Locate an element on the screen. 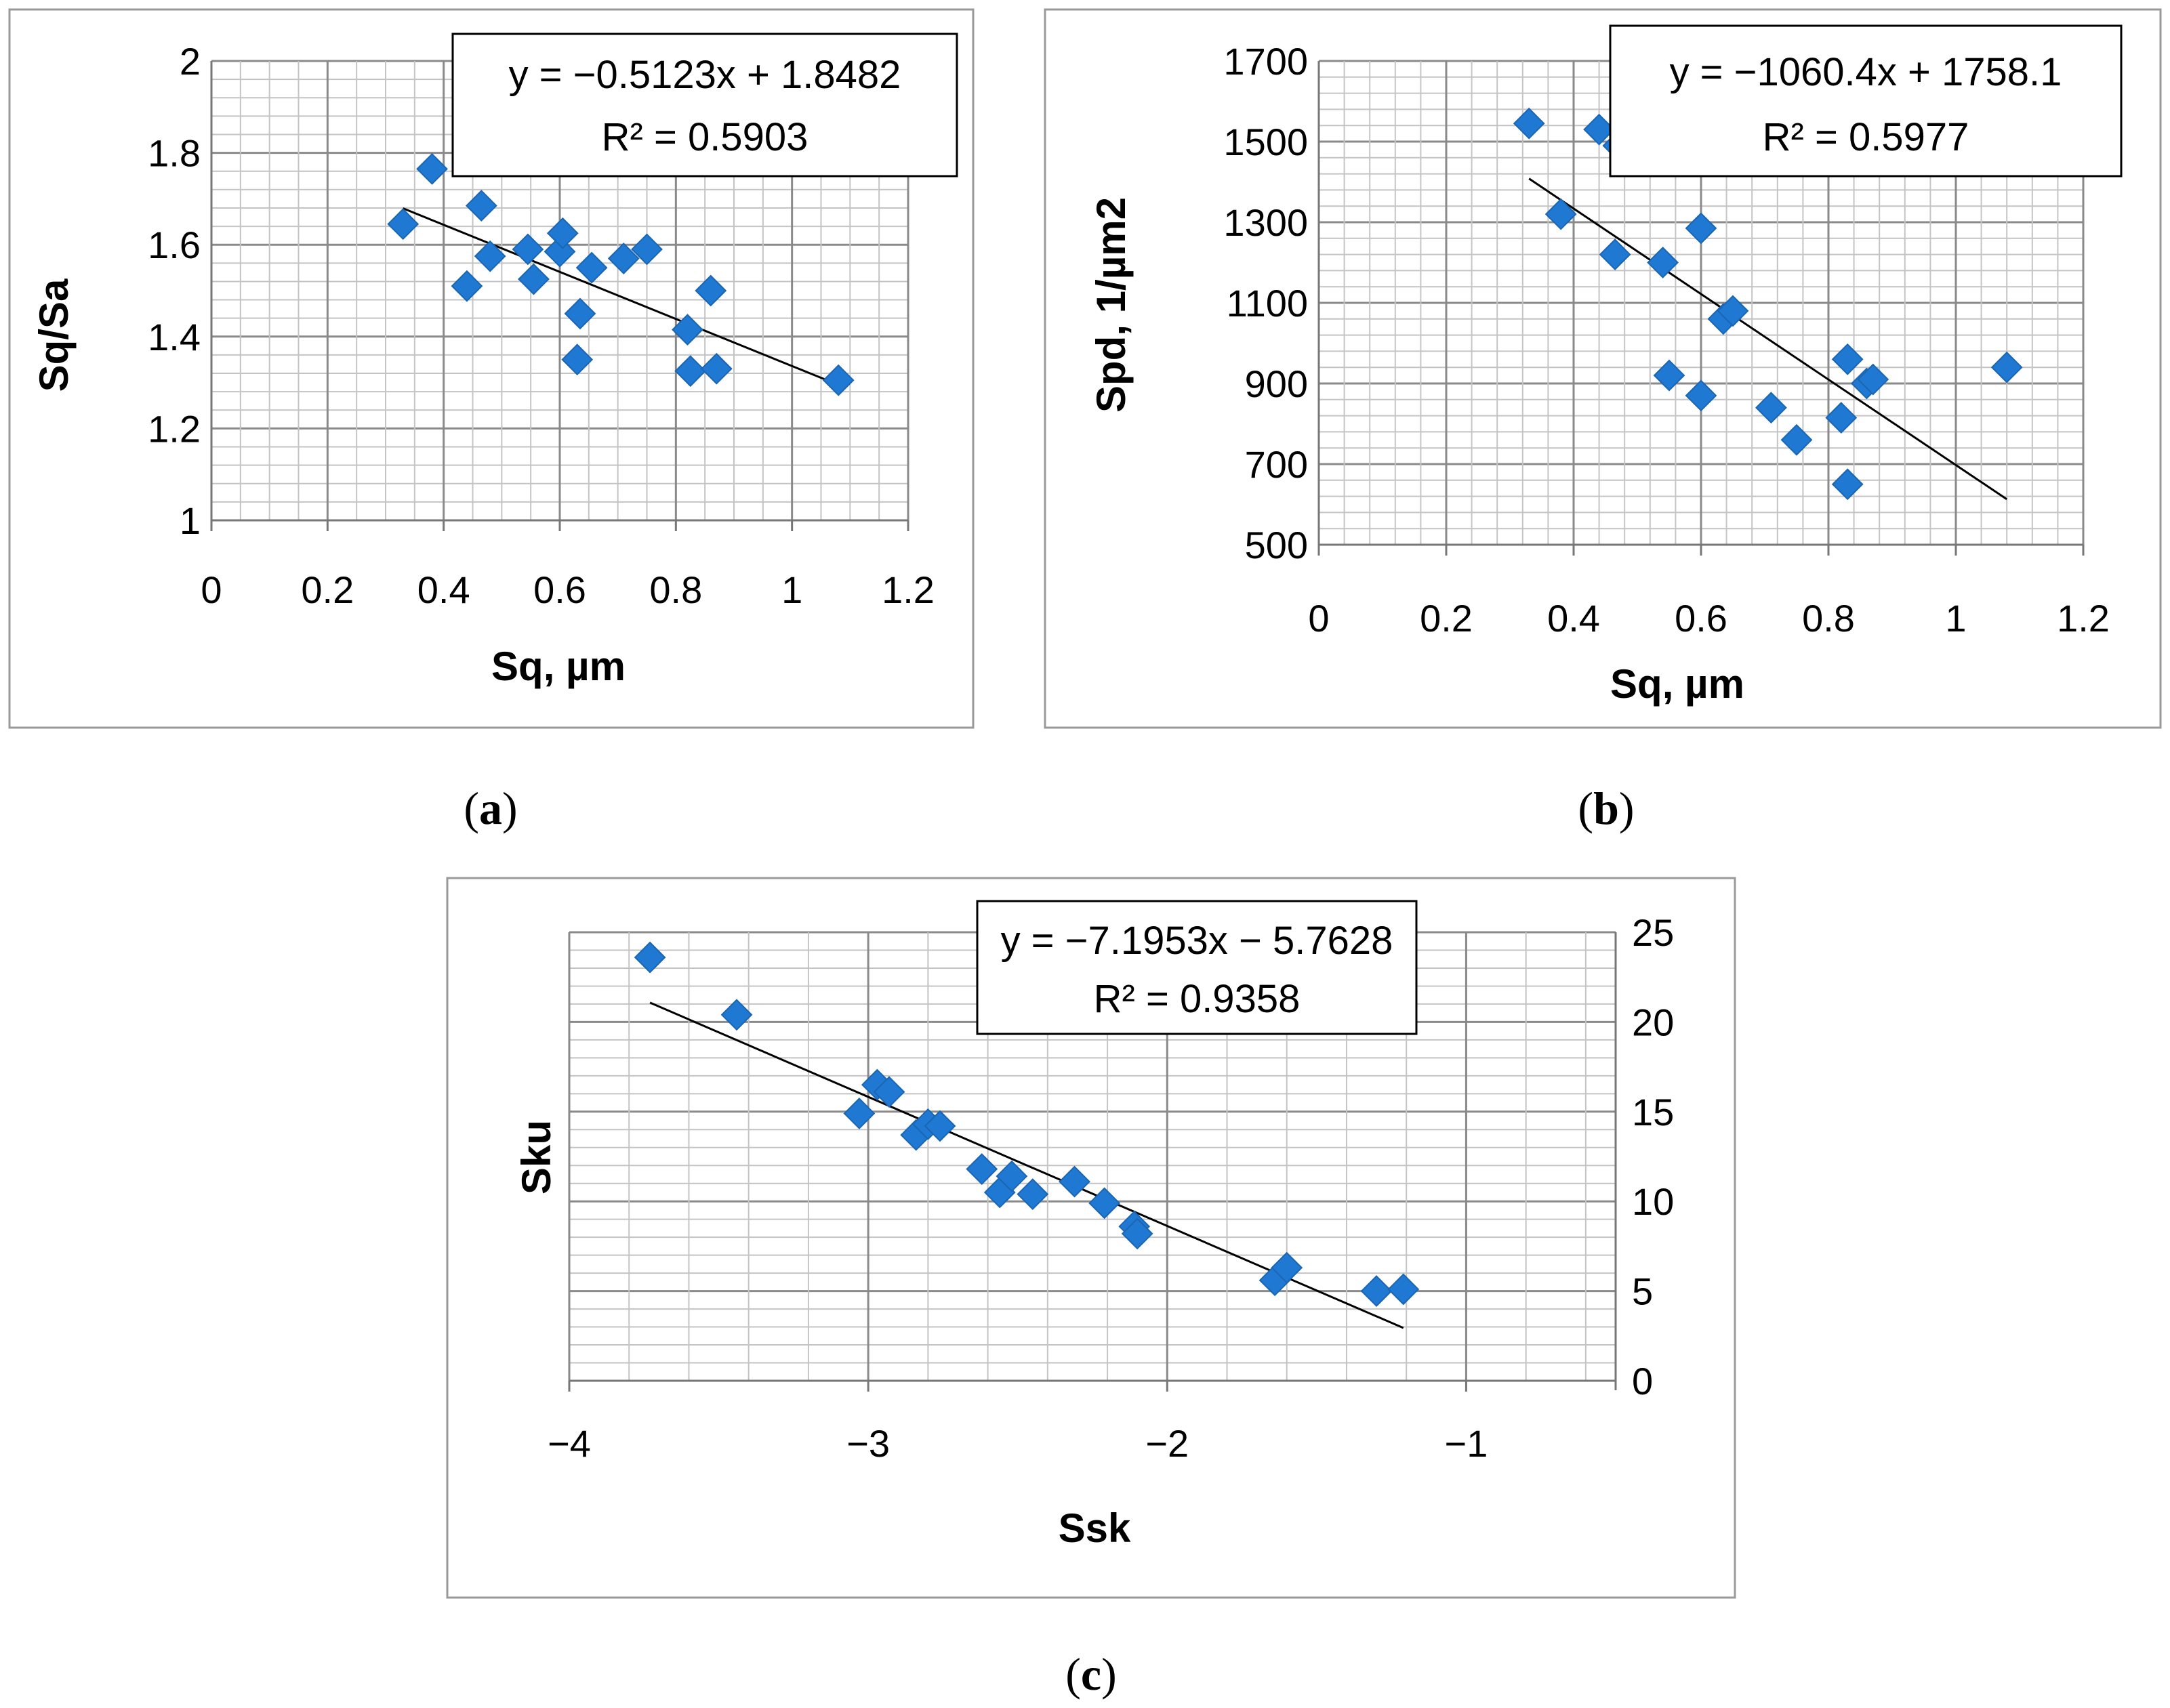  panel-c-xlabel: Ssk is located at coordinates (1095, 1528).